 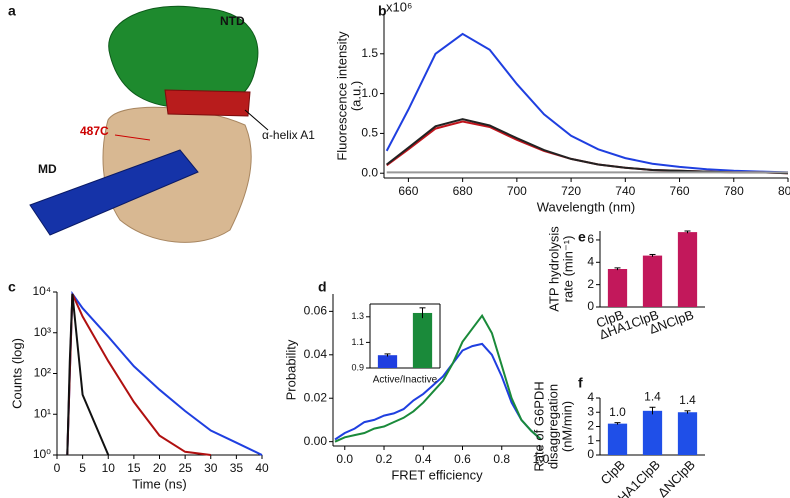 I want to click on x-tick-label: ClpB, so click(x=613, y=472).